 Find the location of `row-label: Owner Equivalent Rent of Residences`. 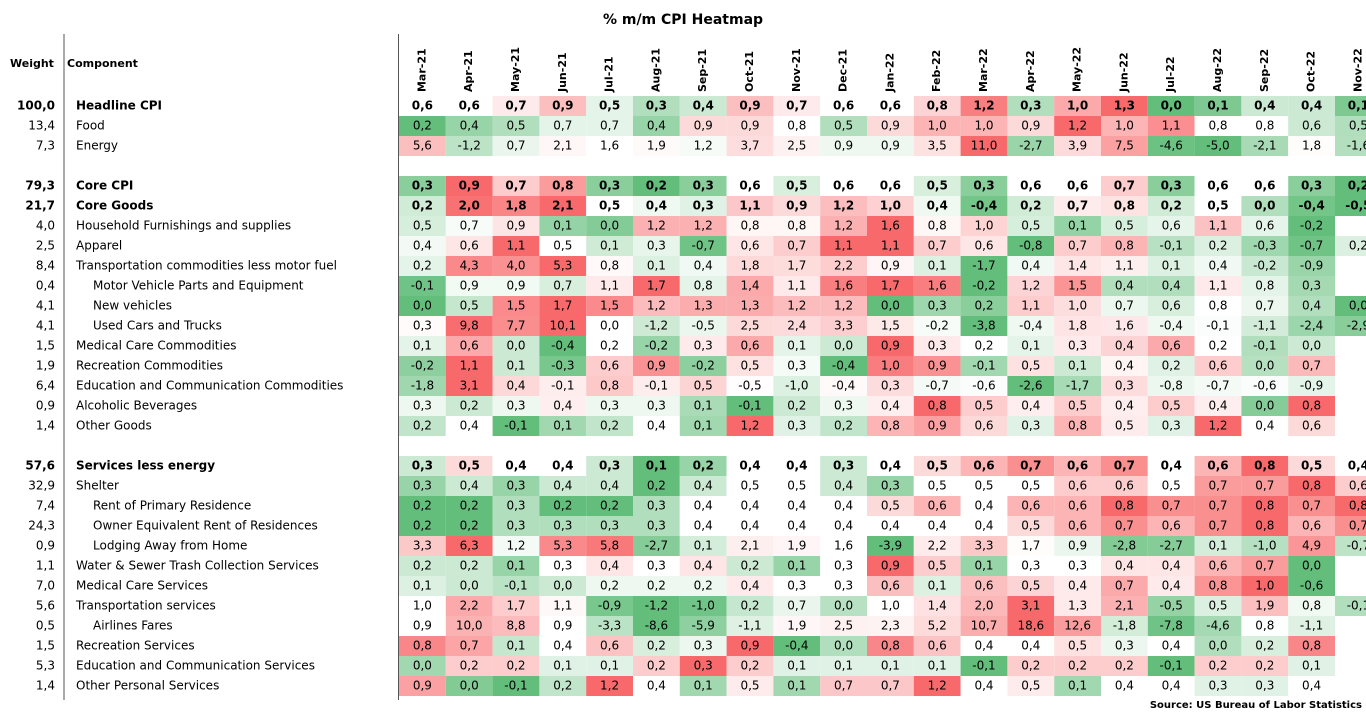

row-label: Owner Equivalent Rent of Residences is located at coordinates (205, 526).